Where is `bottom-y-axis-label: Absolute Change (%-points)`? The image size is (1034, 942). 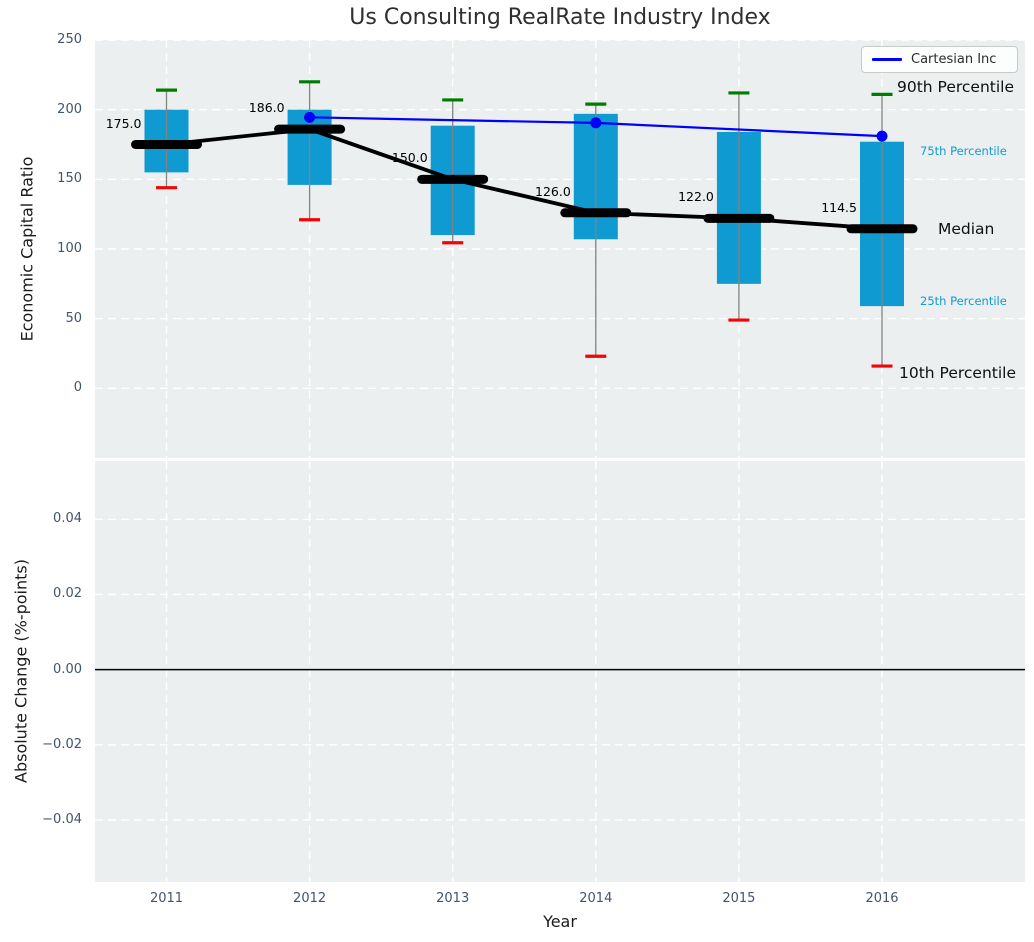
bottom-y-axis-label: Absolute Change (%-points) is located at coordinates (21, 671).